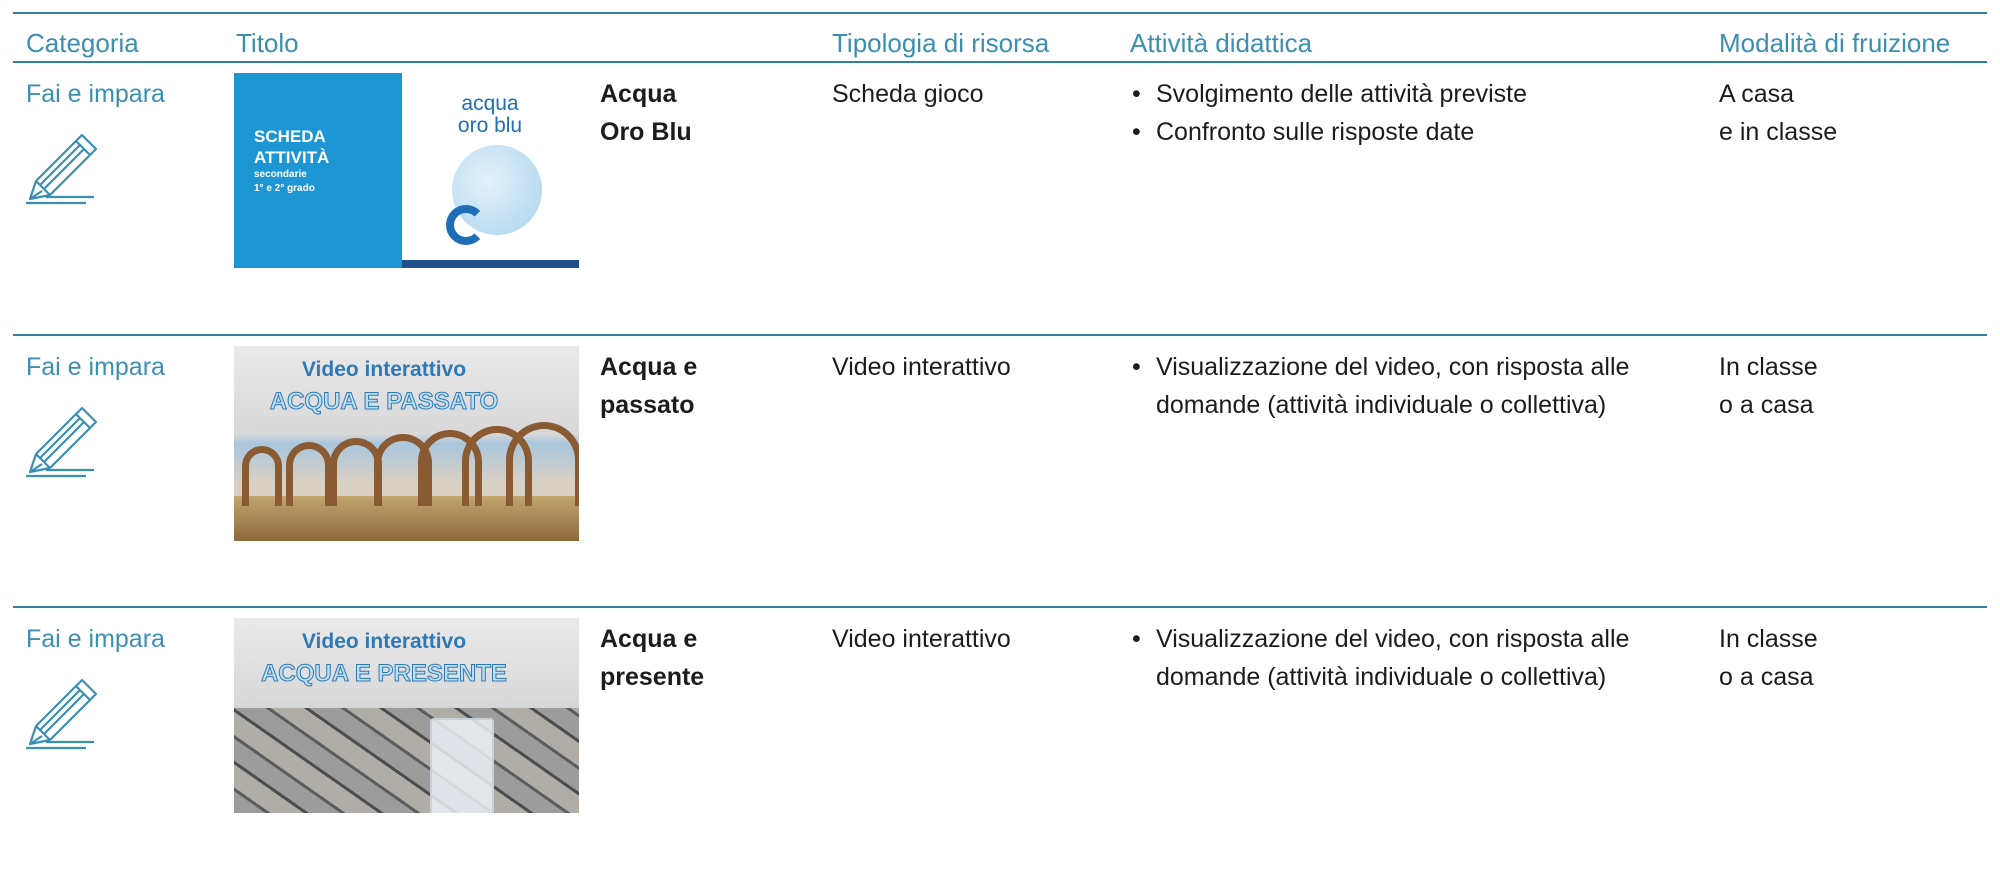 This screenshot has height=872, width=2000. I want to click on title-line: passato, so click(647, 405).